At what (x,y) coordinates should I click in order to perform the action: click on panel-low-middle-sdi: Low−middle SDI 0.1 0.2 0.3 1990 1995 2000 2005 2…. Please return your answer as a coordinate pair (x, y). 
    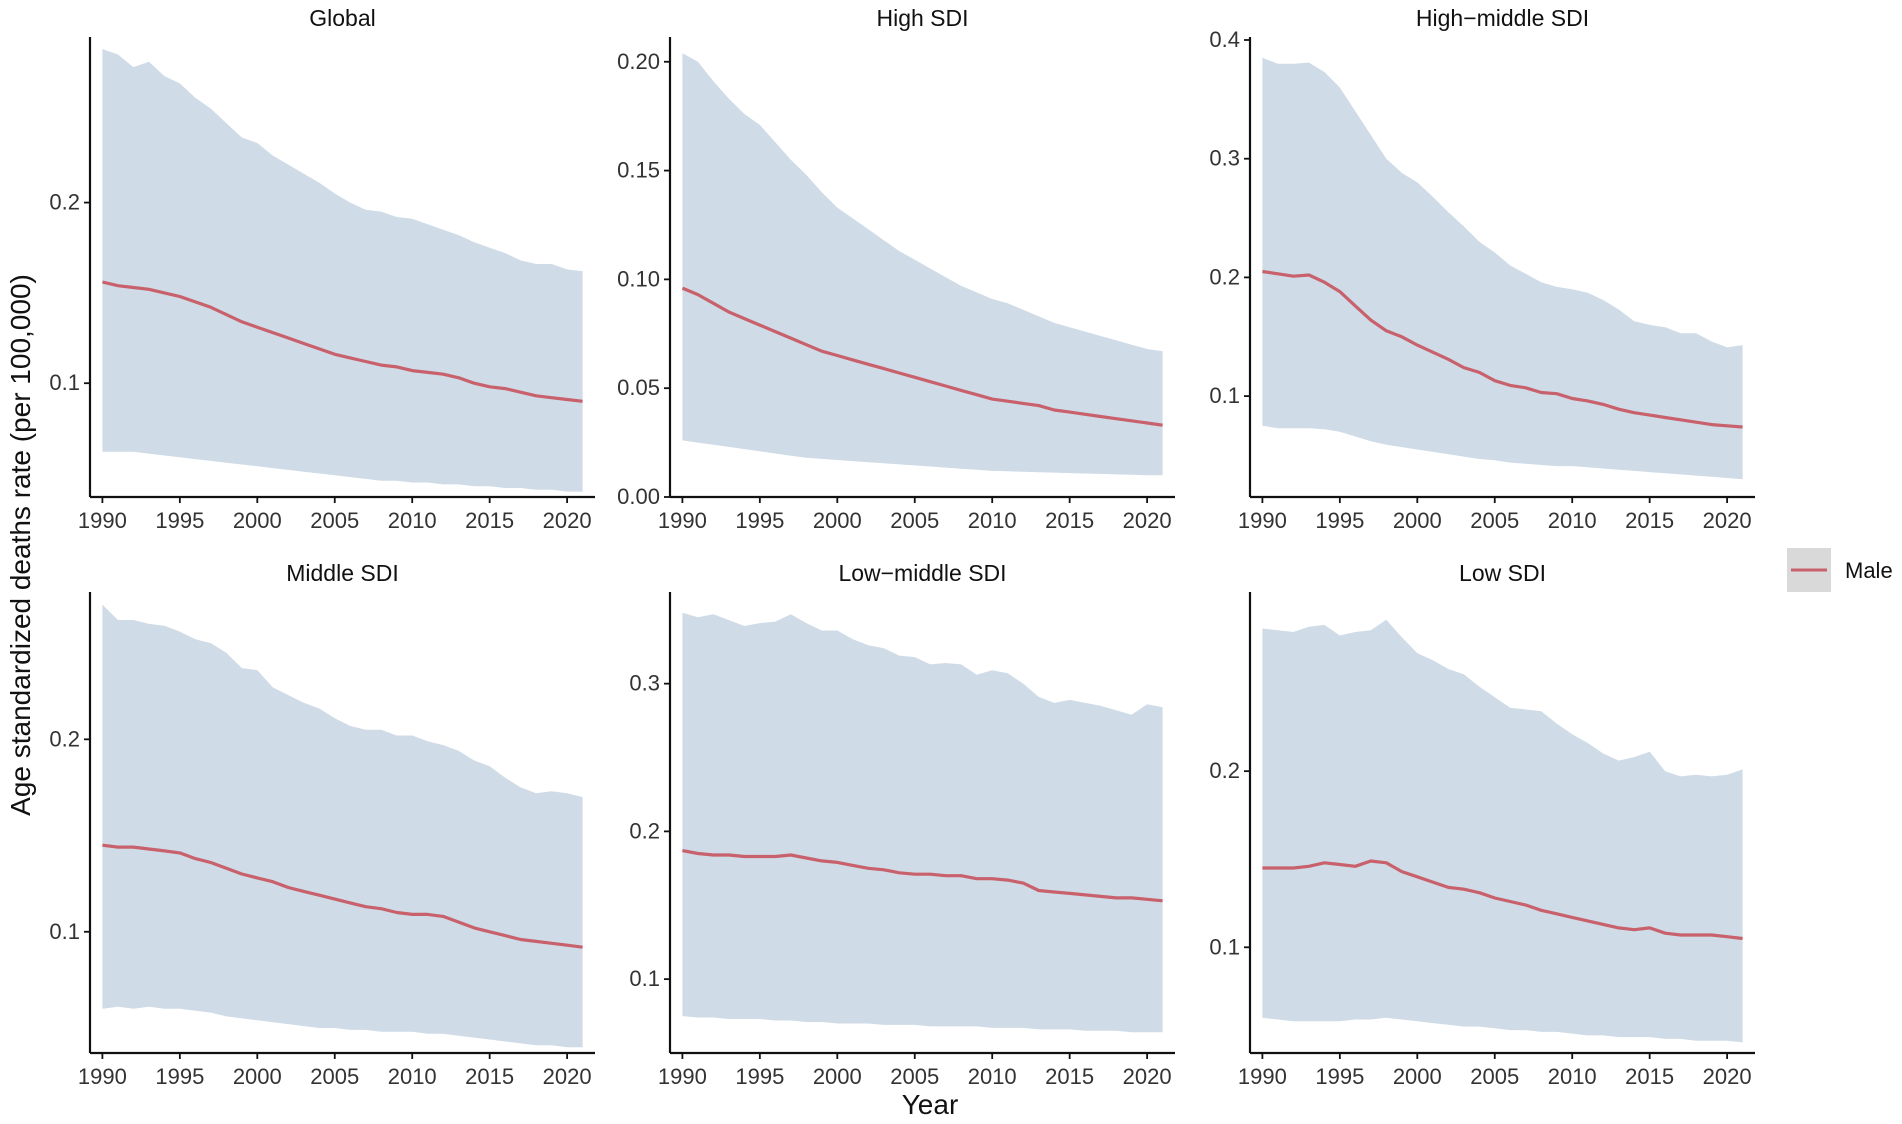
    Looking at the image, I should click on (902, 824).